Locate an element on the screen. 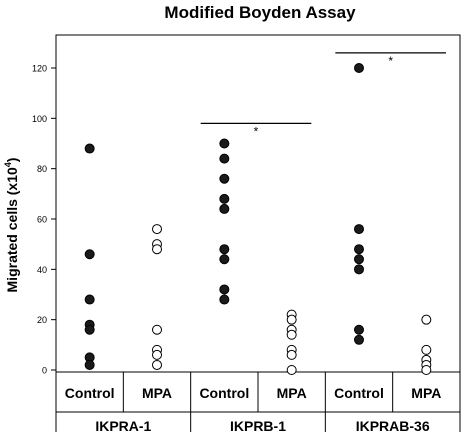 This screenshot has width=468, height=436. y-tick-label: 120 is located at coordinates (39, 69).